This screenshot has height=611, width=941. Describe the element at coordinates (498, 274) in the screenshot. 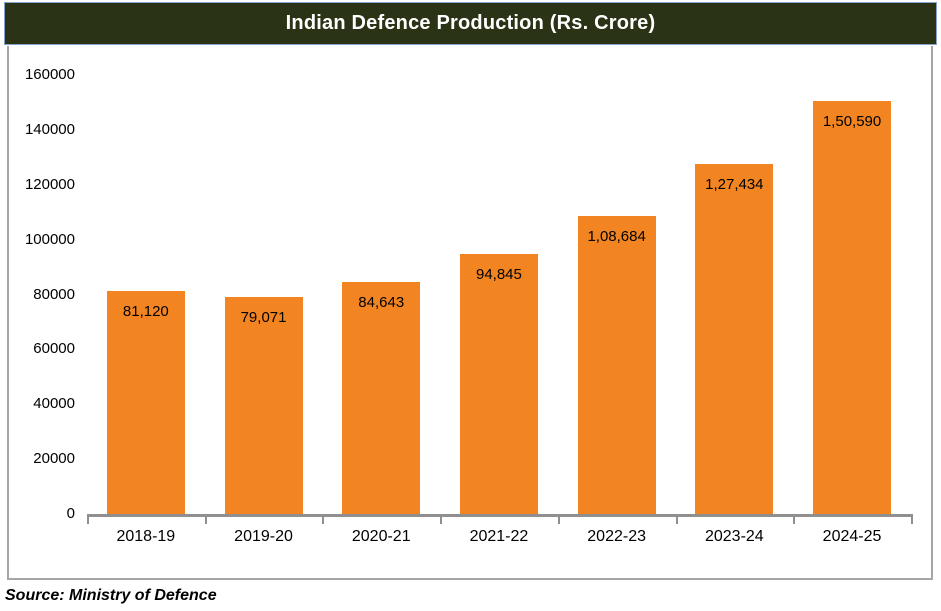

I see `bar-value-label: 94,845` at that location.